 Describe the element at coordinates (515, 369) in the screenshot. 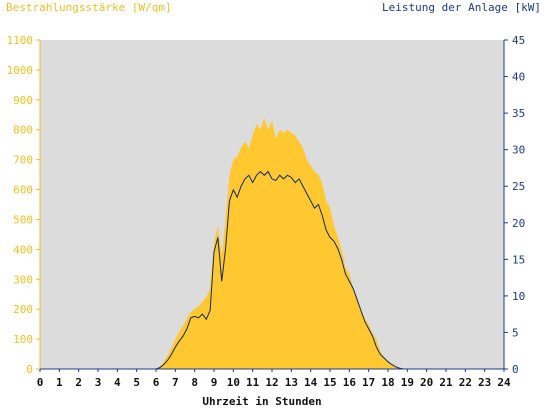

I see `right-tick-label: 0` at that location.